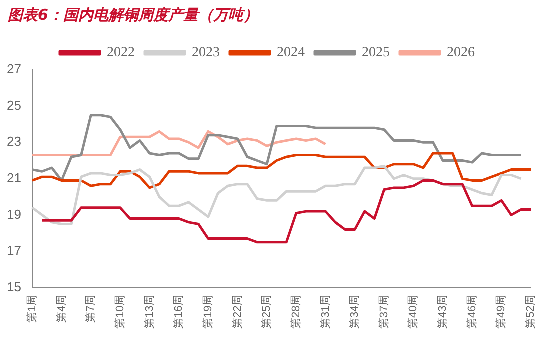  I want to click on legend-label: 2024, so click(291, 53).